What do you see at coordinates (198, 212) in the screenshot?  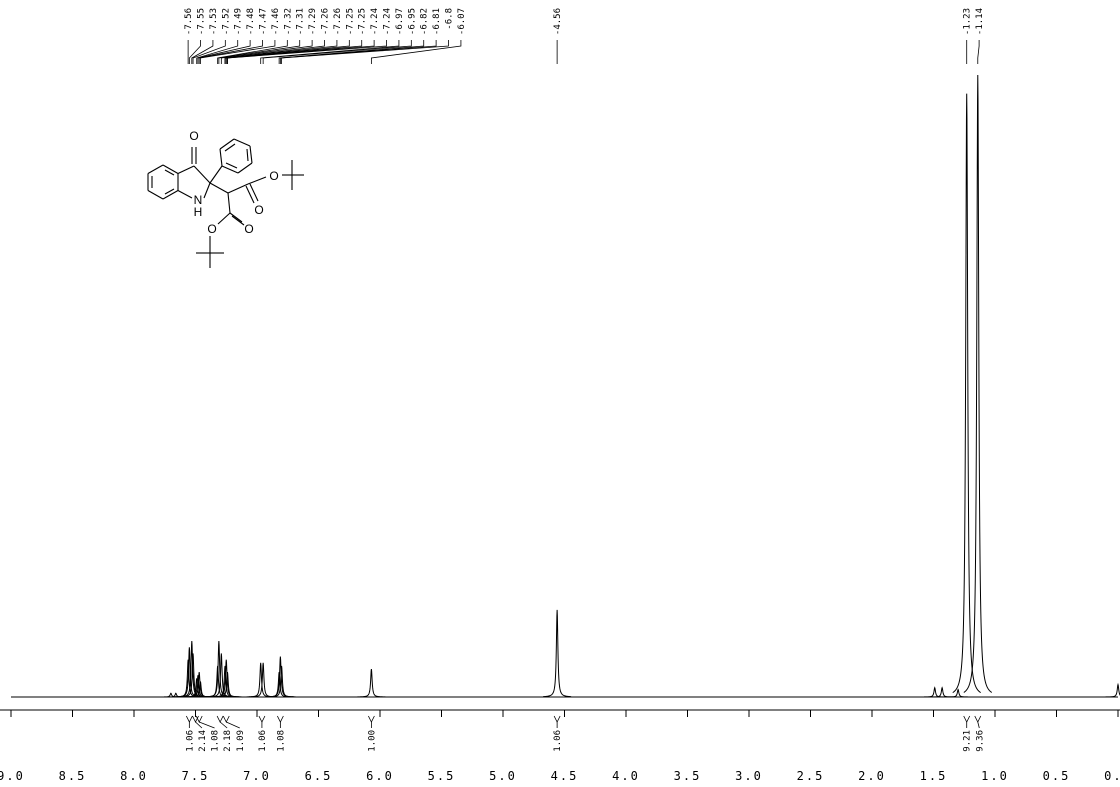 I see `atom-label: H` at bounding box center [198, 212].